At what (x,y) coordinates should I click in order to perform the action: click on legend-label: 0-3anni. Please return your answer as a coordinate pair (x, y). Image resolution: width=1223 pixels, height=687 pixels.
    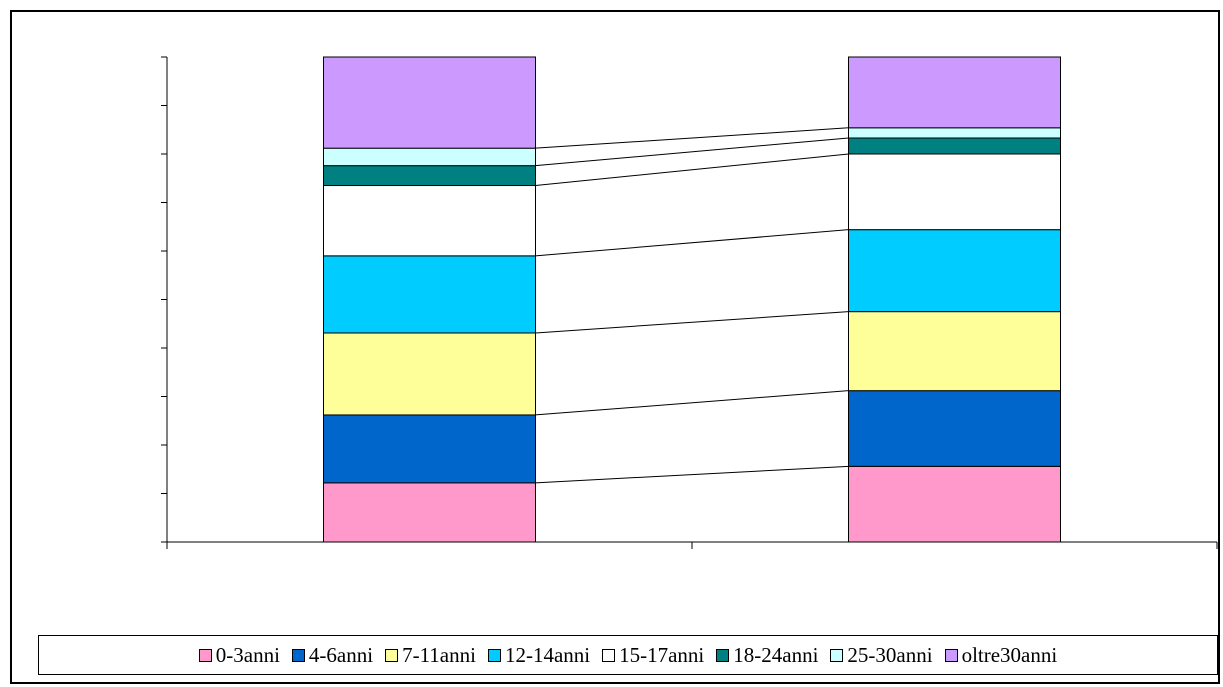
    Looking at the image, I should click on (247, 654).